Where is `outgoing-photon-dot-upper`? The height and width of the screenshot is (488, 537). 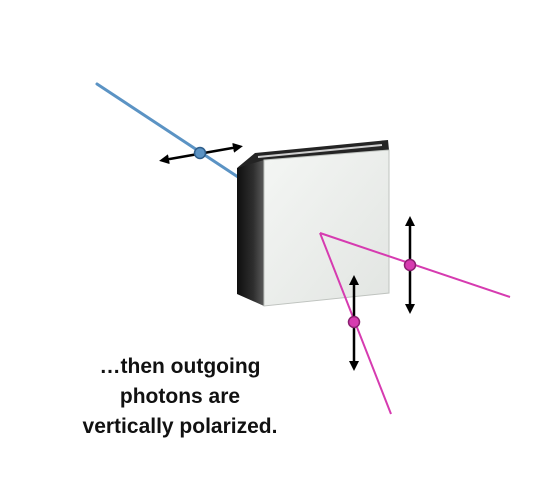 outgoing-photon-dot-upper is located at coordinates (410, 265).